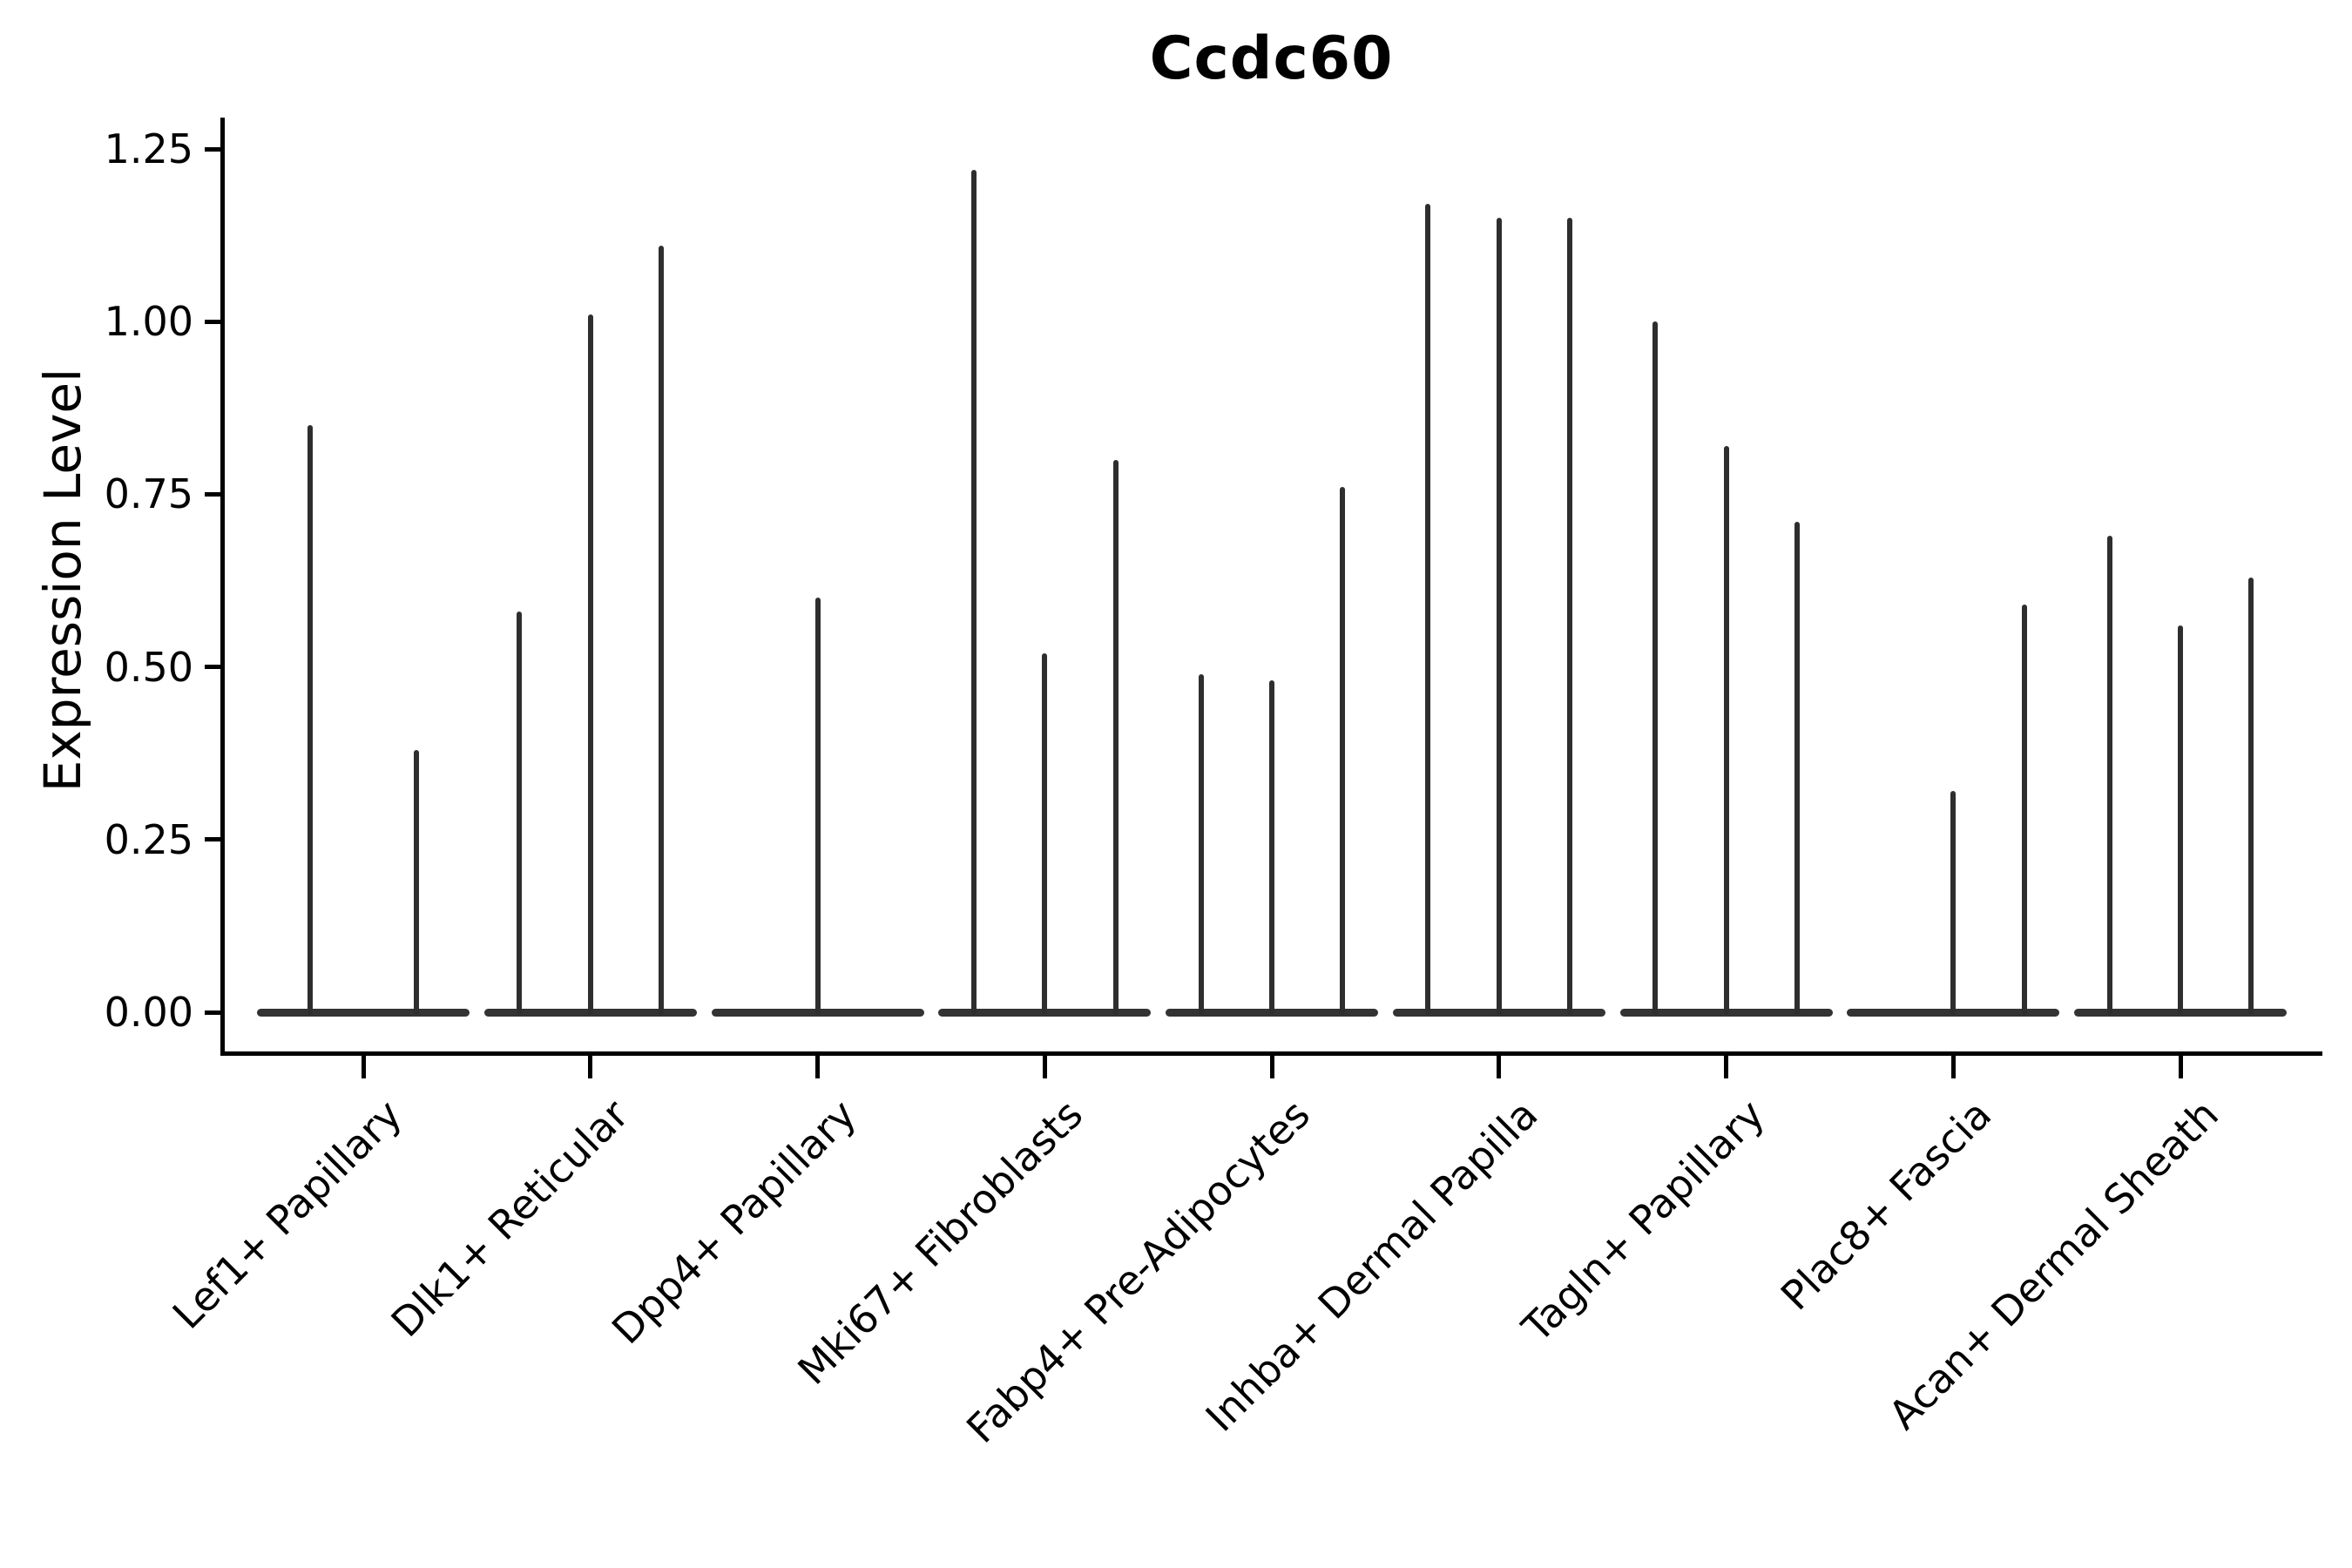  What do you see at coordinates (287, 1214) in the screenshot?
I see `x-tick-label: Lef1+ Papillary` at bounding box center [287, 1214].